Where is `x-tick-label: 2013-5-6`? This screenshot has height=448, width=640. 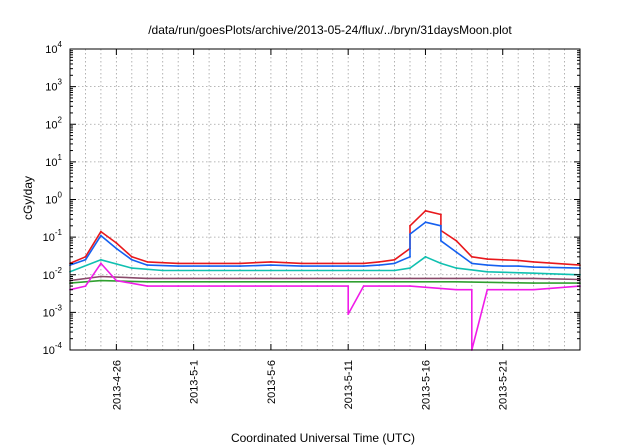
x-tick-label: 2013-5-6 is located at coordinates (272, 382).